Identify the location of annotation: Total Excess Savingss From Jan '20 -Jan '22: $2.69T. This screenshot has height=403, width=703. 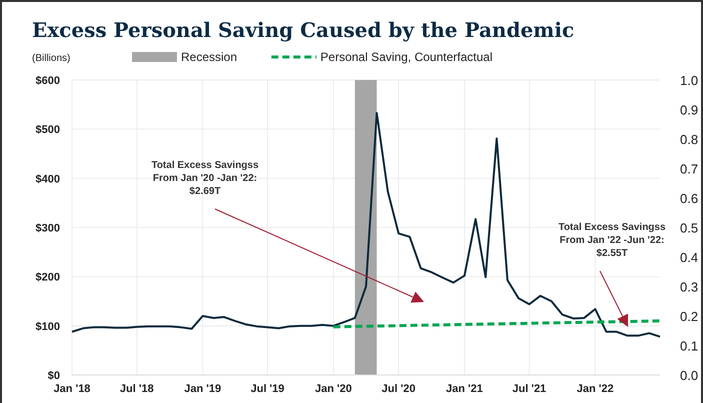
(205, 178).